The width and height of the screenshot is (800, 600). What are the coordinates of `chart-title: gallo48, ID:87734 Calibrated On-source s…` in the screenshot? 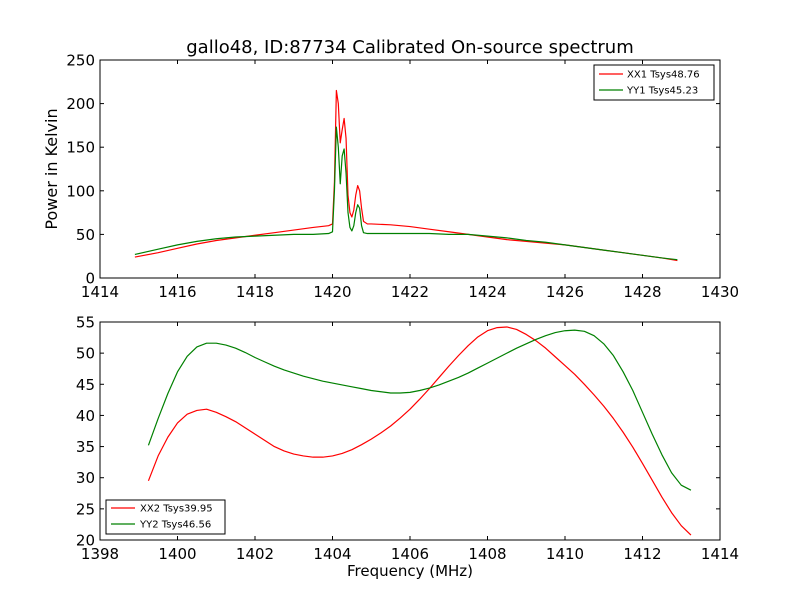 It's located at (410, 47).